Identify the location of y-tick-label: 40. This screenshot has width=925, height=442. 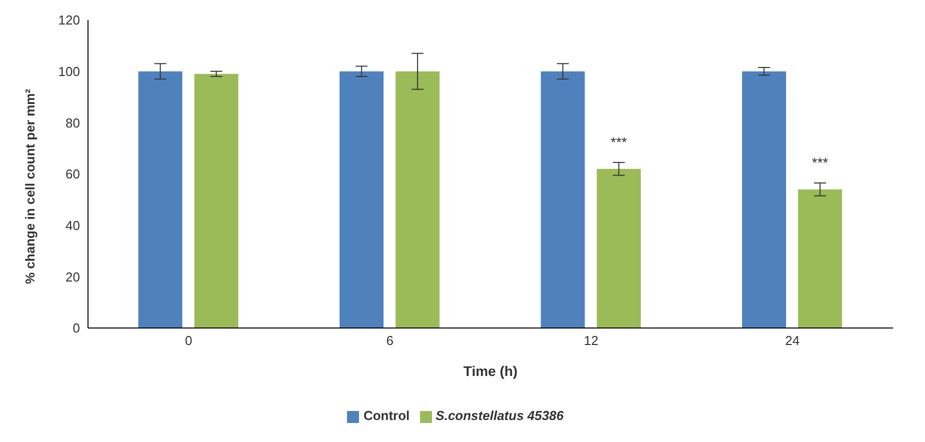
(73, 225).